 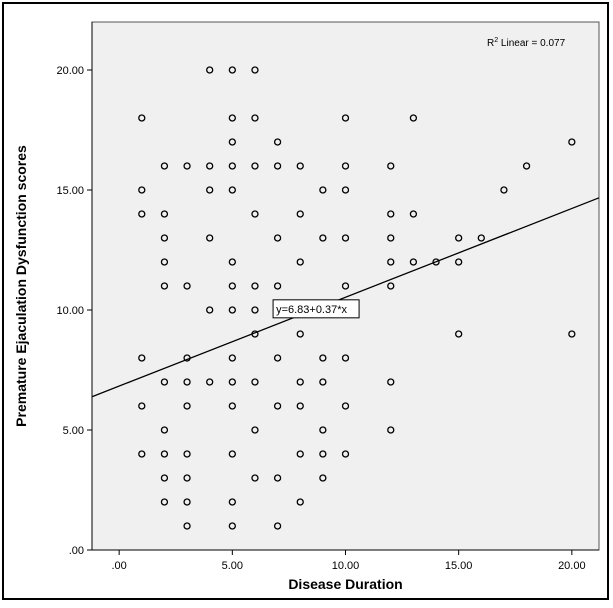 What do you see at coordinates (70, 71) in the screenshot?
I see `y-tick-label: 20.00` at bounding box center [70, 71].